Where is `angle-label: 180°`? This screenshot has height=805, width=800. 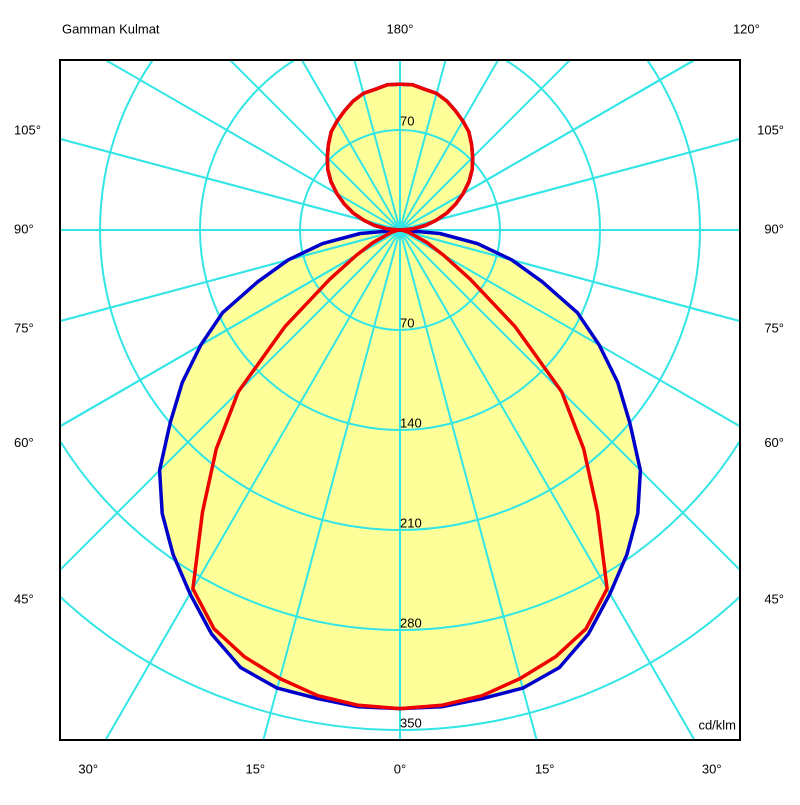 angle-label: 180° is located at coordinates (400, 28).